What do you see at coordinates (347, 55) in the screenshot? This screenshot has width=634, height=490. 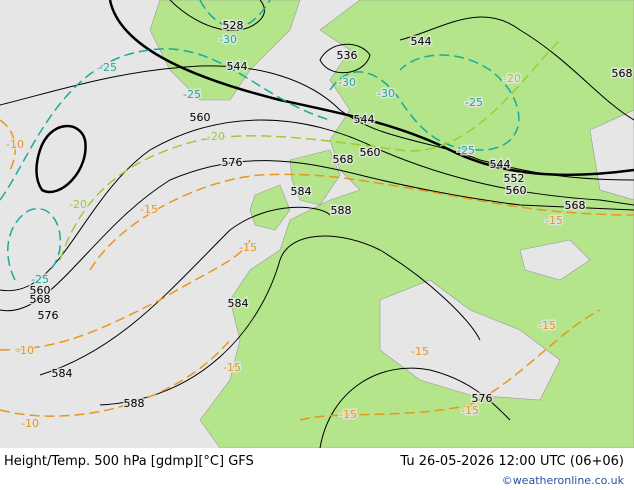 I see `height-label: 536` at bounding box center [347, 55].